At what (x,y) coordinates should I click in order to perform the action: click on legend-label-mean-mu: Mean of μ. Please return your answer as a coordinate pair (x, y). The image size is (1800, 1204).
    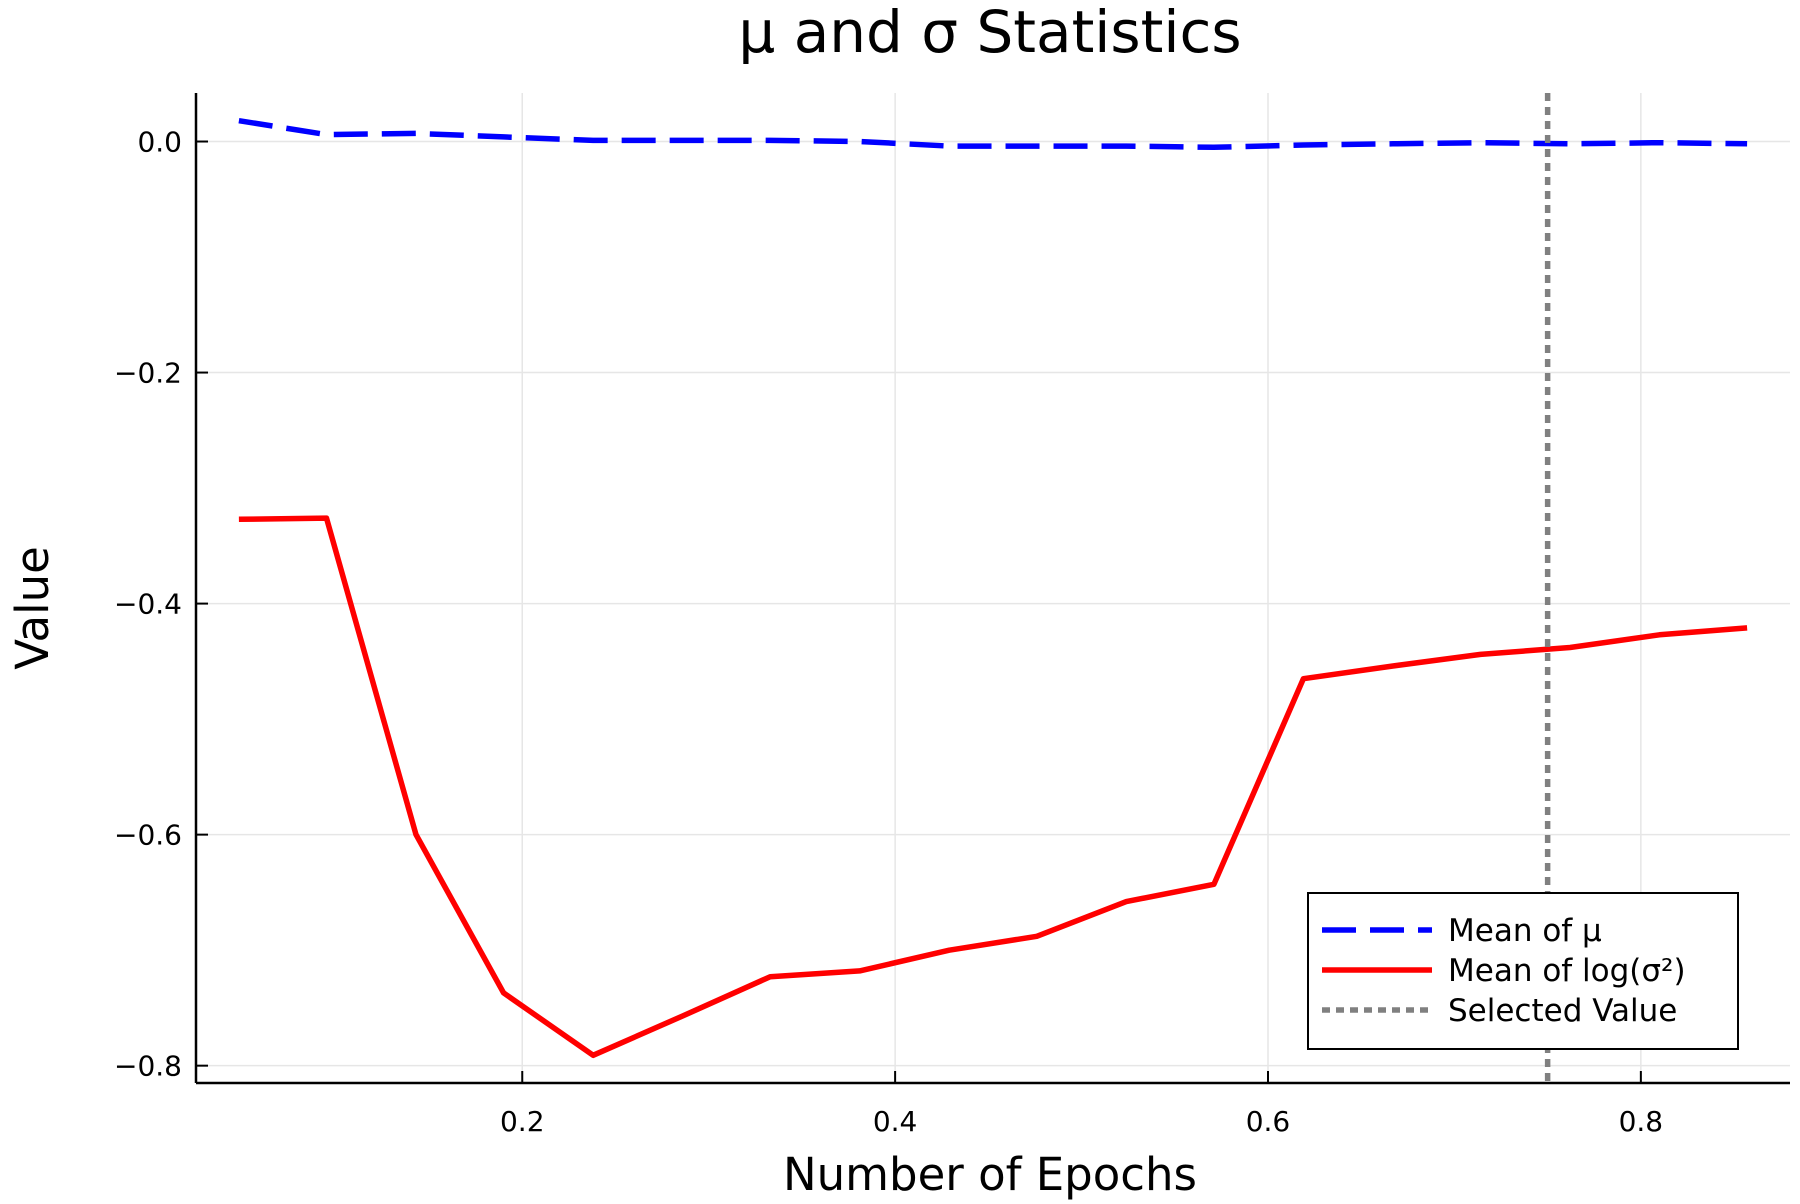
    Looking at the image, I should click on (1525, 931).